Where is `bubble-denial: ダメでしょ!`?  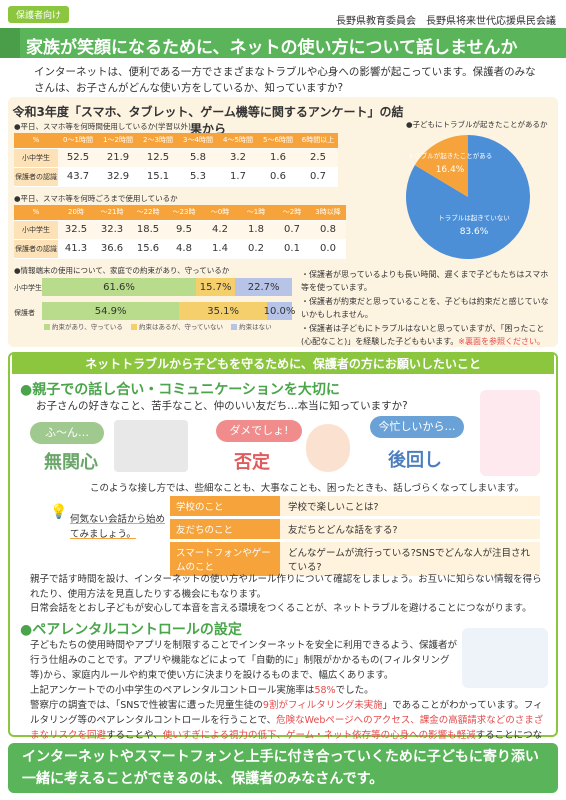
bubble-denial: ダメでしょ! is located at coordinates (259, 431).